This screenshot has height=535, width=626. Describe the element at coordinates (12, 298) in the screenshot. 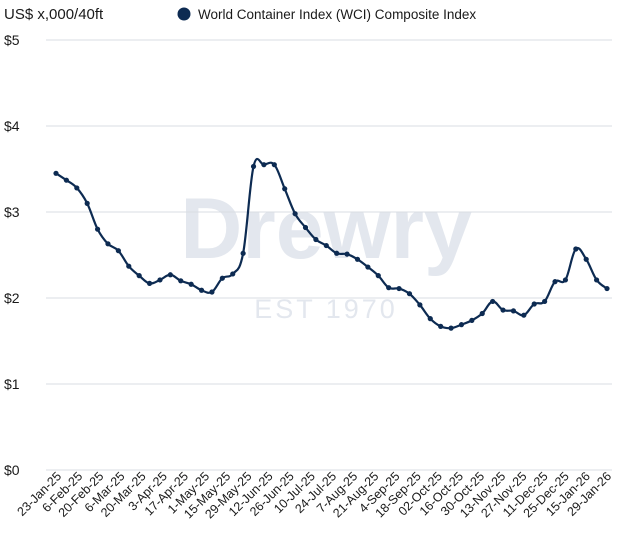

I see `y-tick-label: $2` at that location.